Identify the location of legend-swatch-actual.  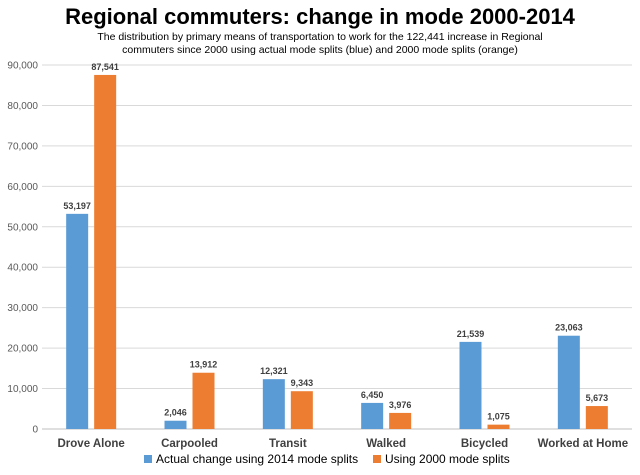
(148, 459).